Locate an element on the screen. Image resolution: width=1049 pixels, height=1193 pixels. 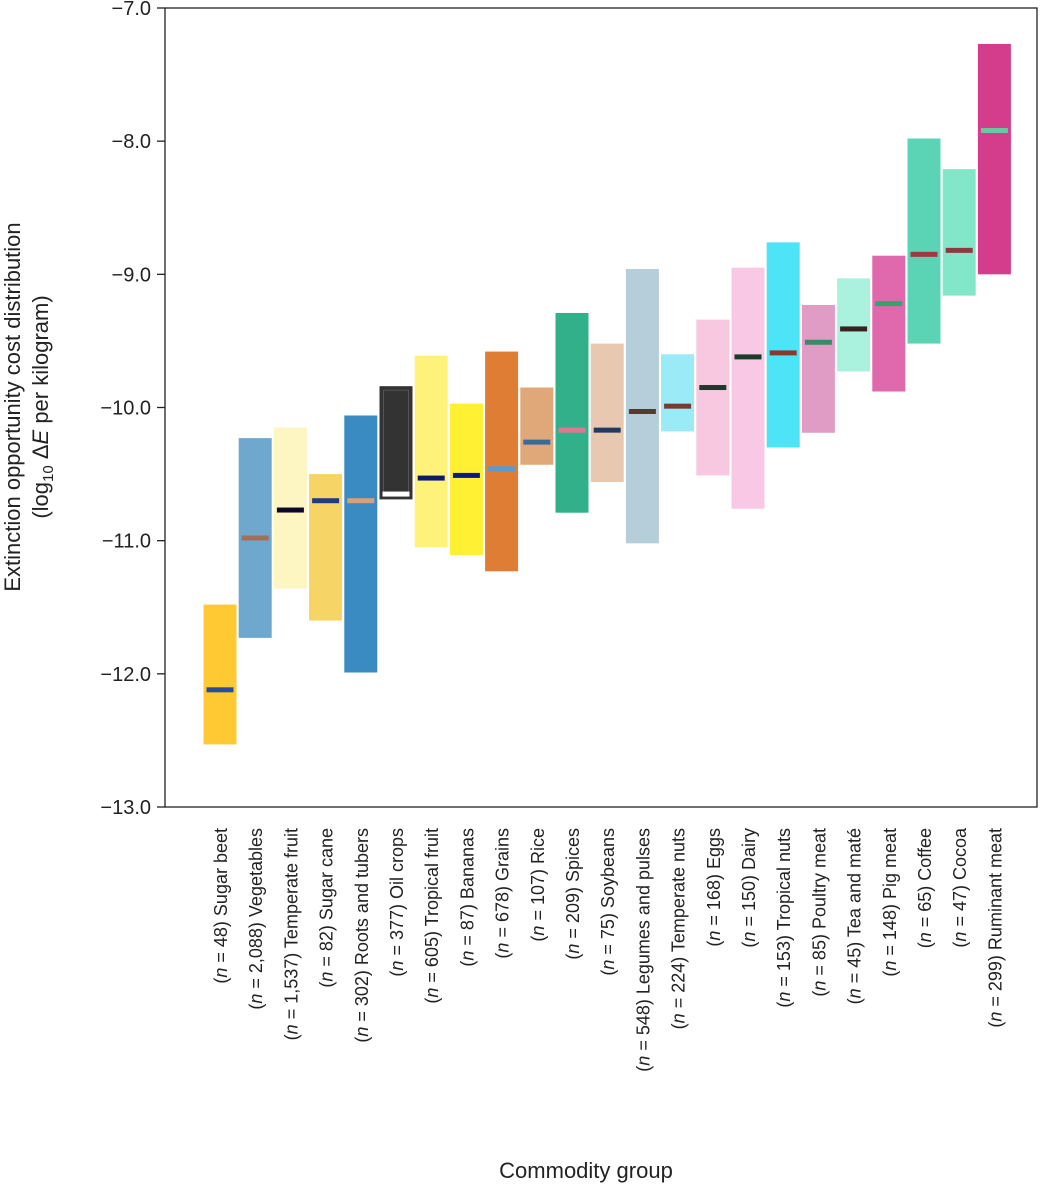
bar-group-soybeans is located at coordinates (607, 413).